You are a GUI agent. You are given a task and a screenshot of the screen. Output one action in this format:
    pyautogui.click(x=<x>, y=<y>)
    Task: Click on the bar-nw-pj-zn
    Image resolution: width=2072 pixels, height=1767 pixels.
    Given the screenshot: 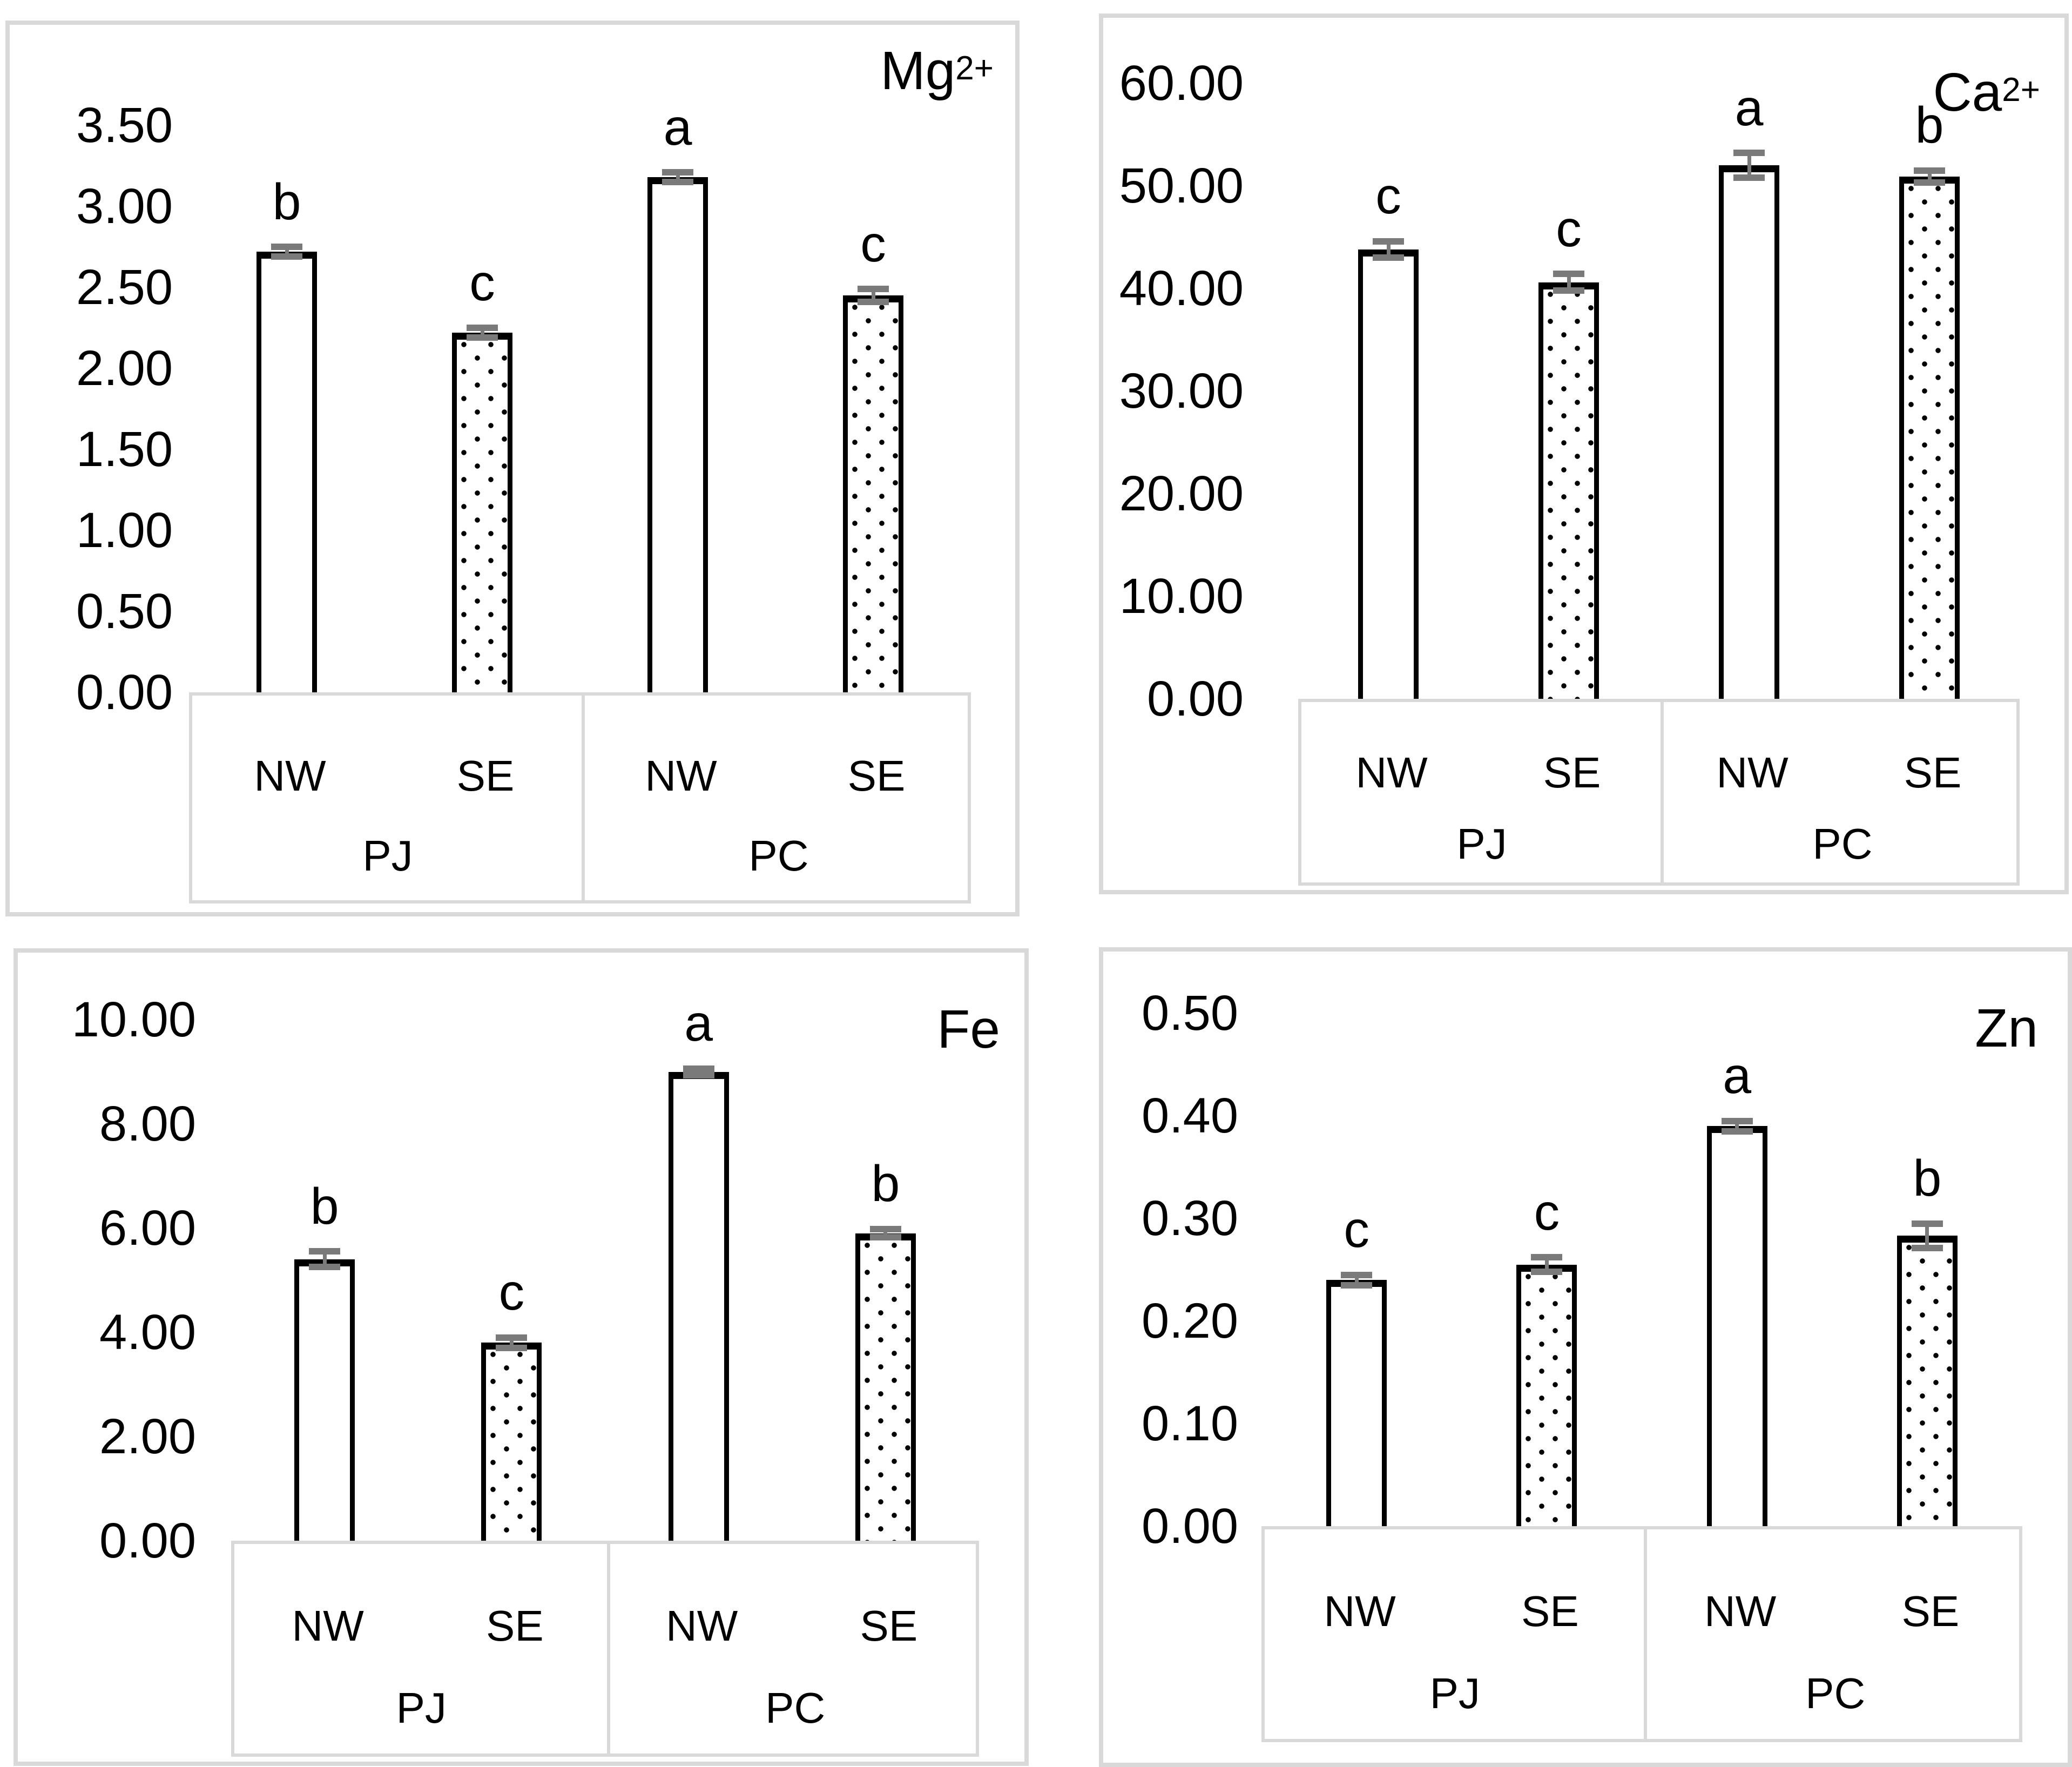 What is the action you would take?
    pyautogui.click(x=1356, y=1403)
    